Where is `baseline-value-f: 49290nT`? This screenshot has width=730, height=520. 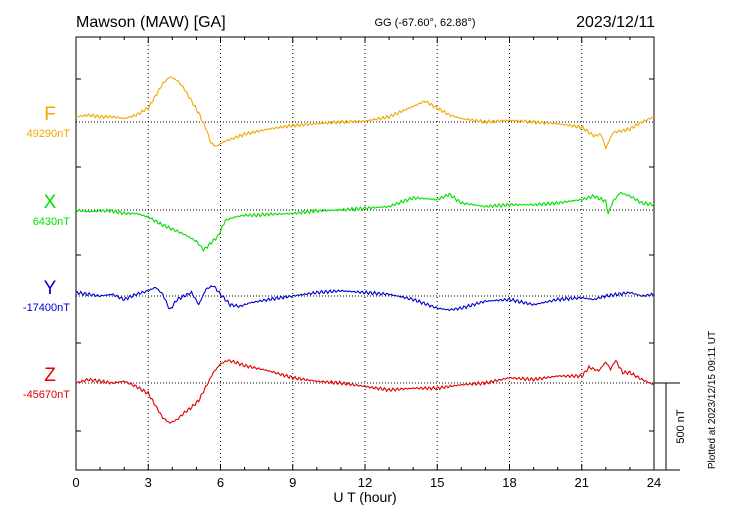 baseline-value-f: 49290nT is located at coordinates (49, 134).